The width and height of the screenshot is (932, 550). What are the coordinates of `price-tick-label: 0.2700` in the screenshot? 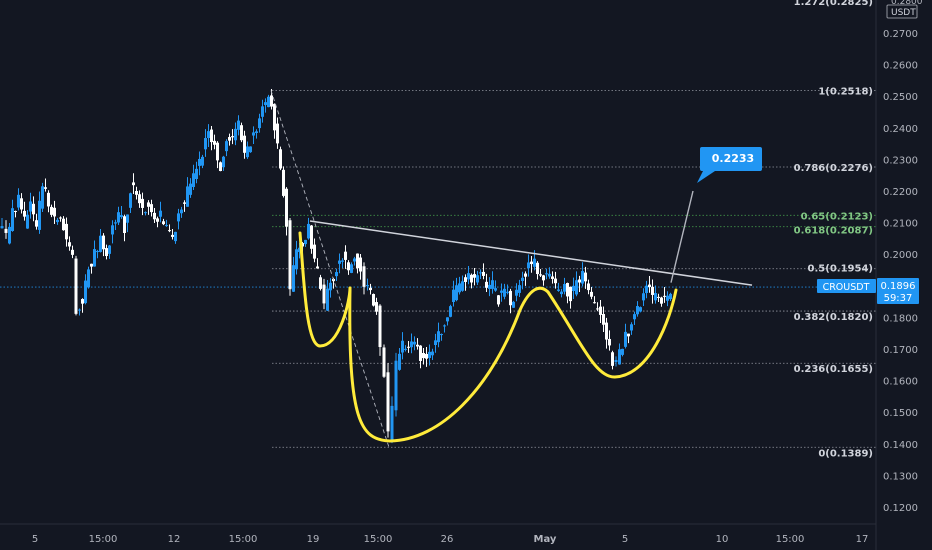 It's located at (900, 34).